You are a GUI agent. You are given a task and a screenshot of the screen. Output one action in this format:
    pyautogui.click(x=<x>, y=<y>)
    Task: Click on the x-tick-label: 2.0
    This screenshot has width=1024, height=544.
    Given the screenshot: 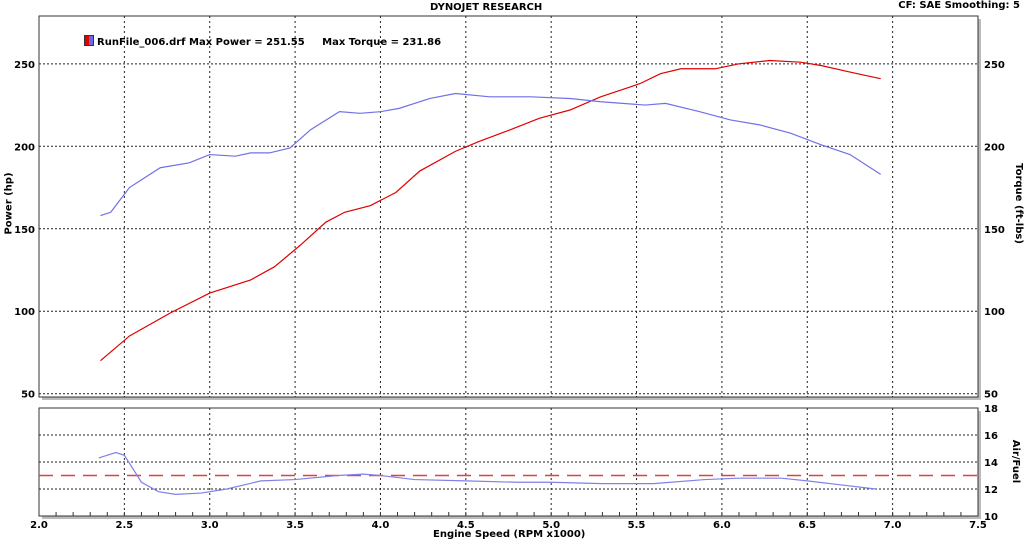 What is the action you would take?
    pyautogui.click(x=39, y=525)
    